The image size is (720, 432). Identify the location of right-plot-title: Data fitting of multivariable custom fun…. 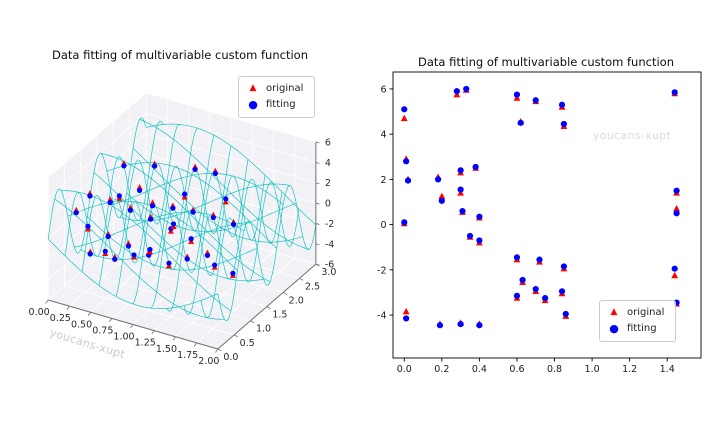
(546, 62).